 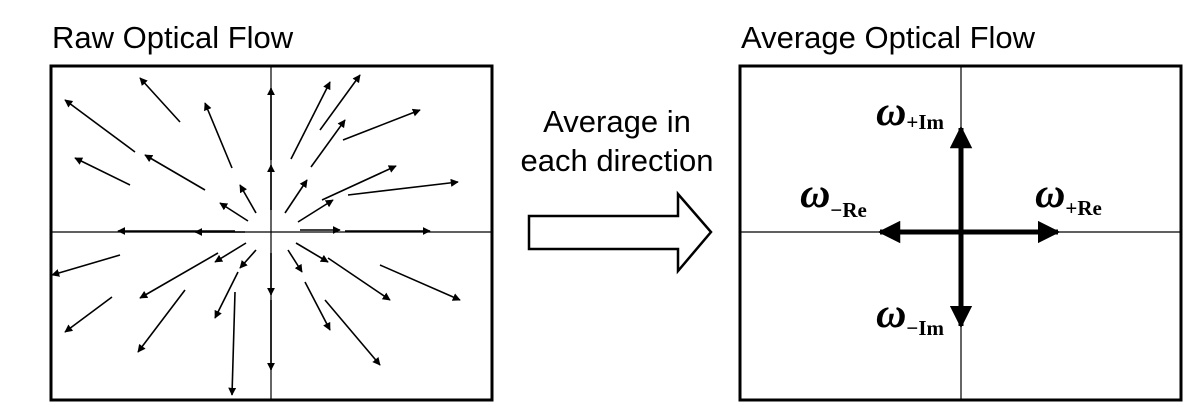 What do you see at coordinates (617, 121) in the screenshot?
I see `average-caption-line-1: Average in` at bounding box center [617, 121].